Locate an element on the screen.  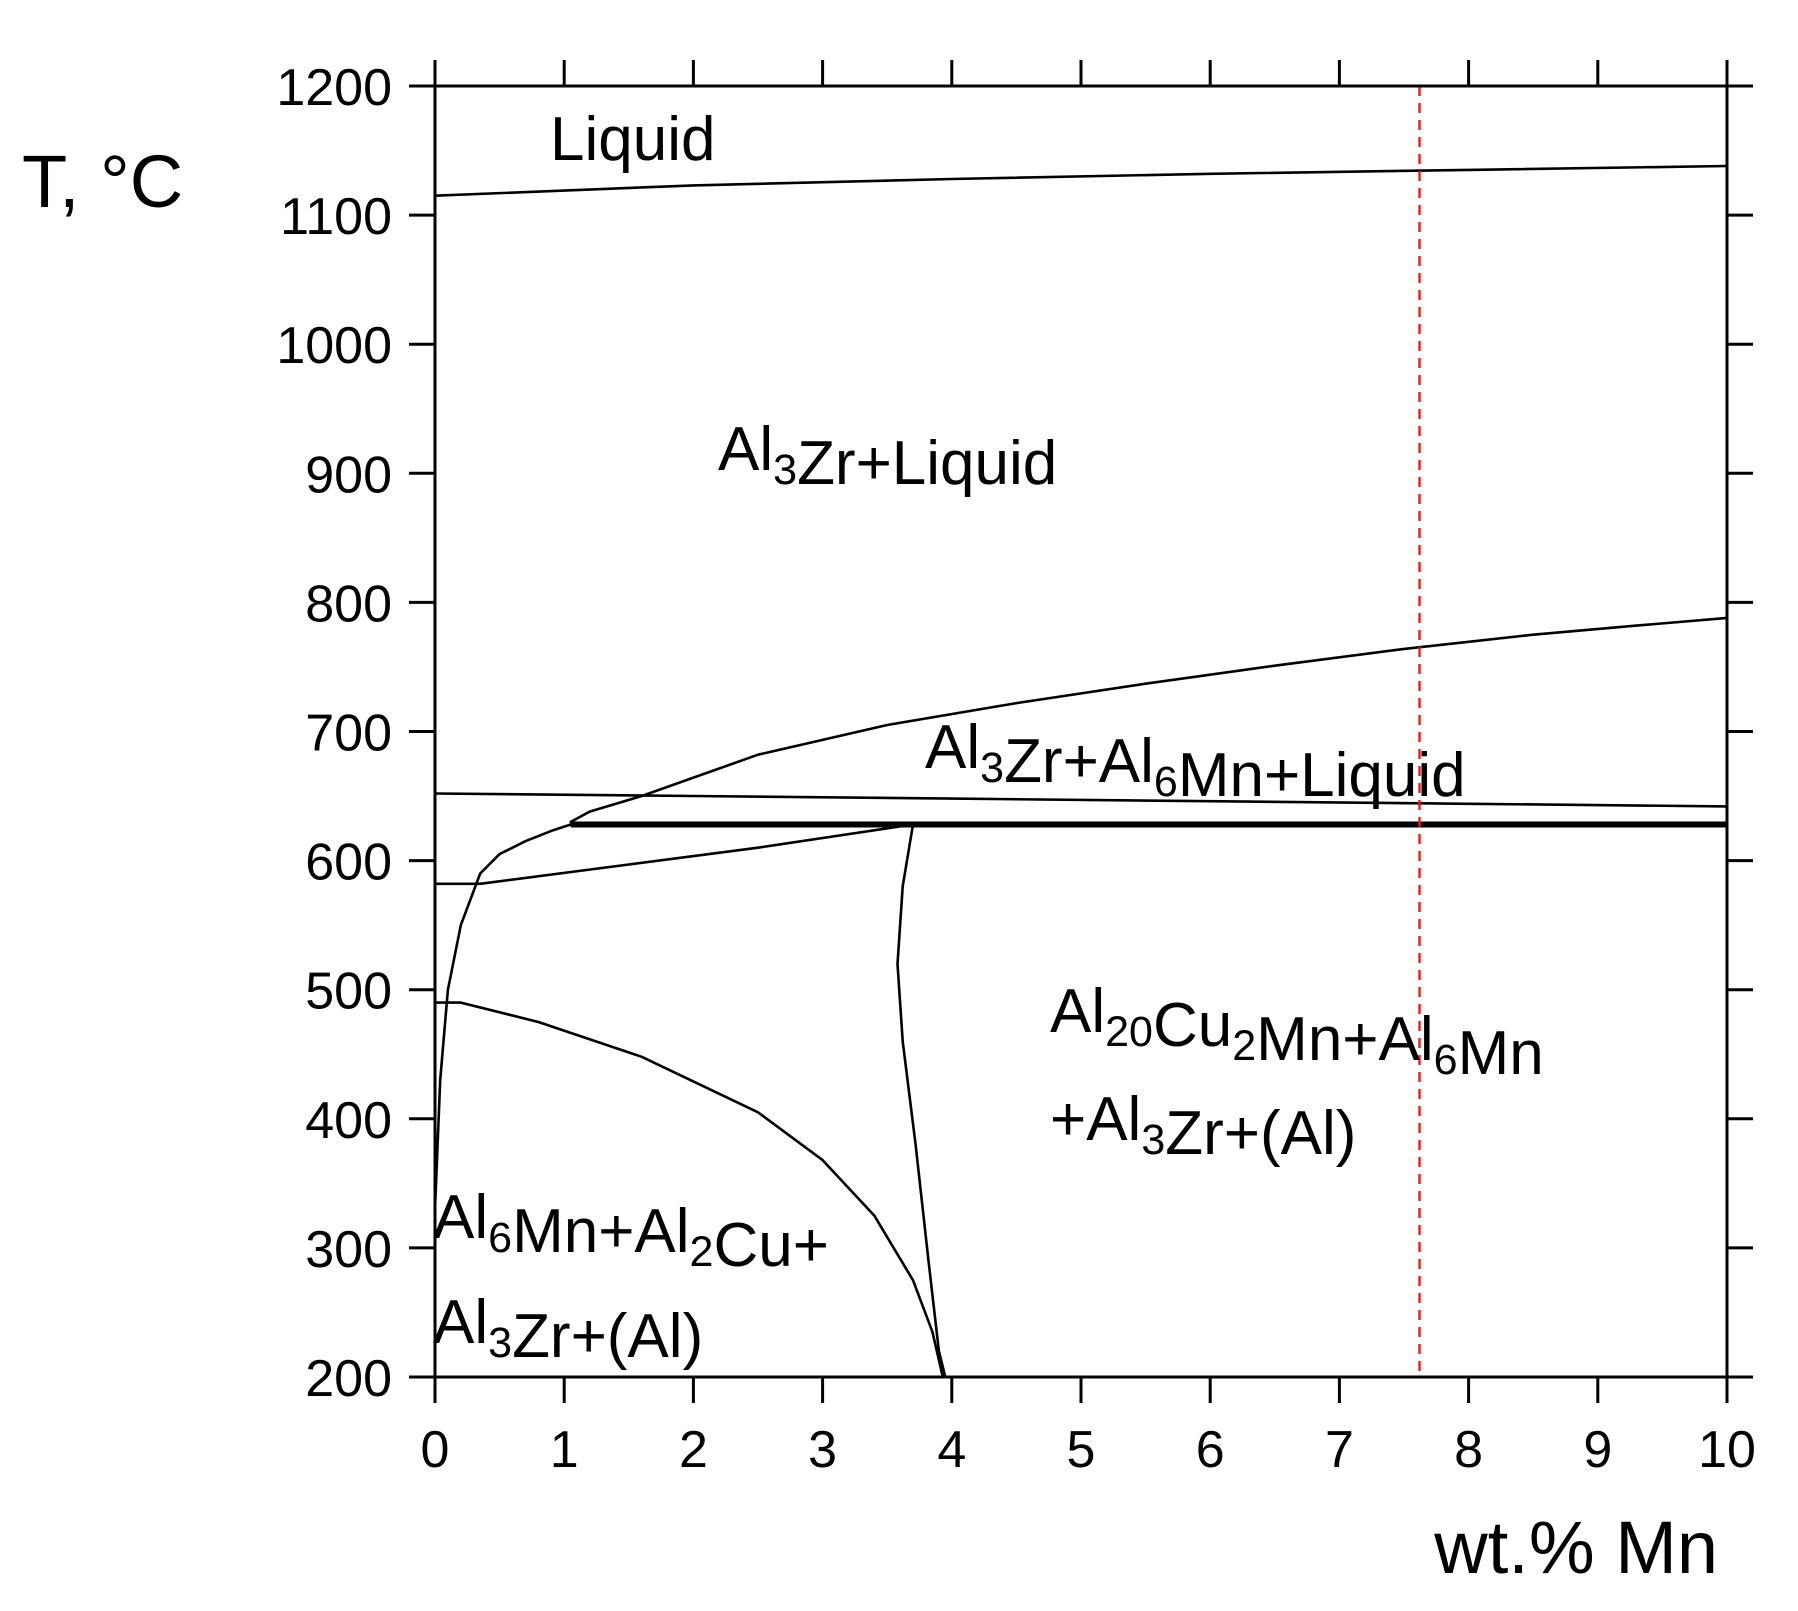
x-tick-label: 7 is located at coordinates (1339, 1450).